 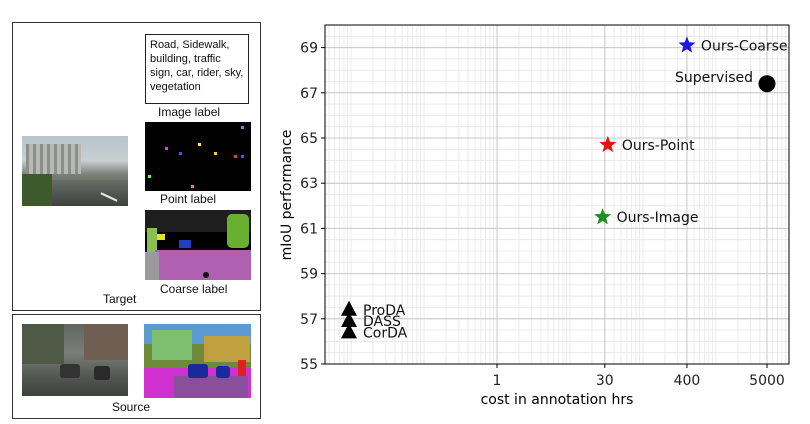 I want to click on point-label-corda: CorDA, so click(x=385, y=333).